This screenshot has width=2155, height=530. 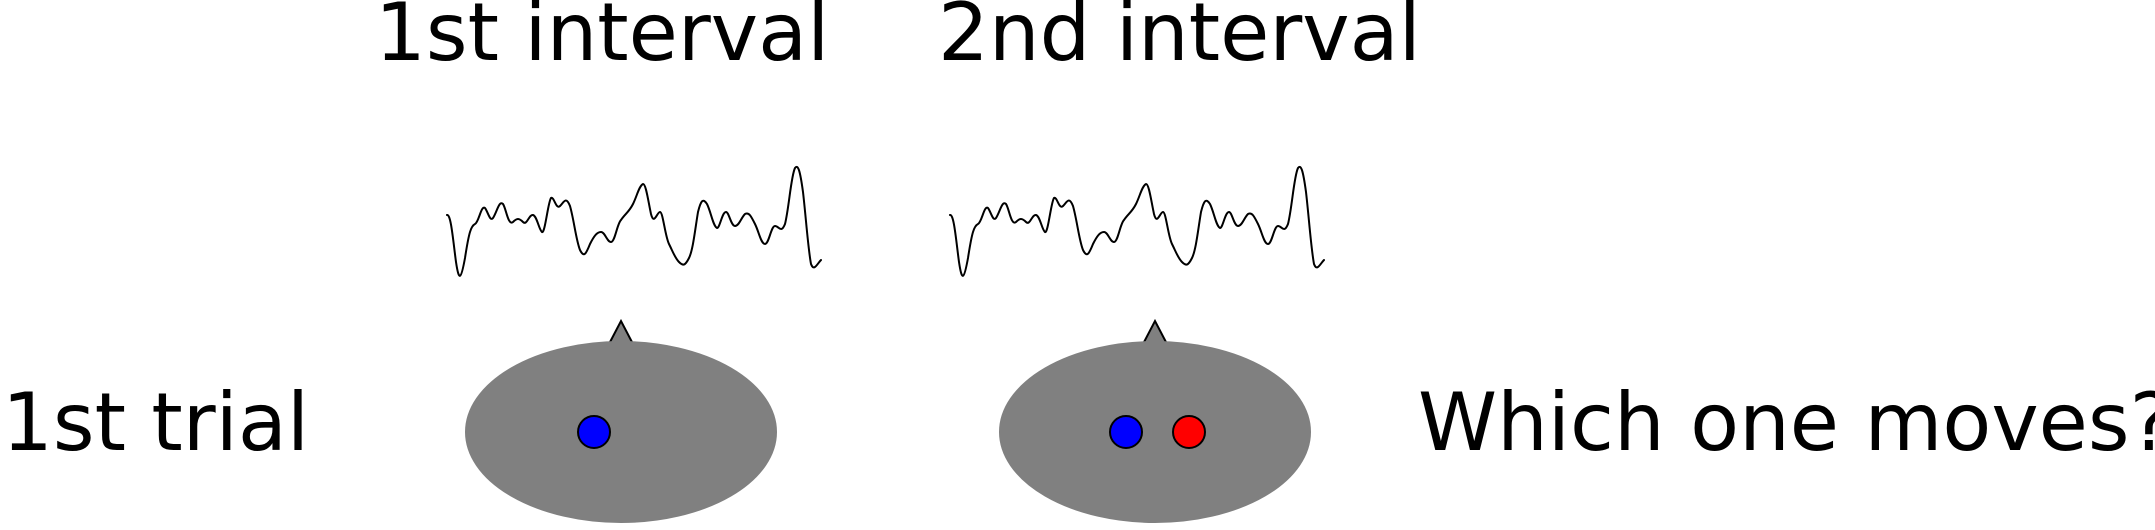 What do you see at coordinates (1155, 432) in the screenshot?
I see `head-2-ellipse` at bounding box center [1155, 432].